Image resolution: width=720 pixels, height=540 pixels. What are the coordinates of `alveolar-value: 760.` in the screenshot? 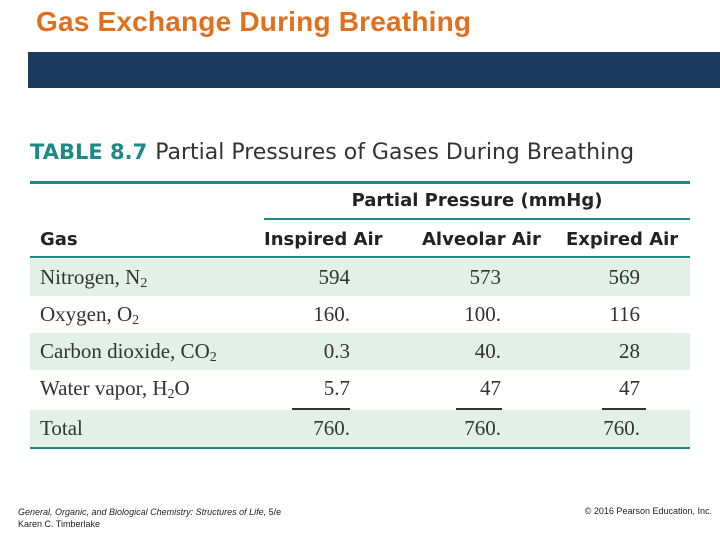 It's located at (482, 428).